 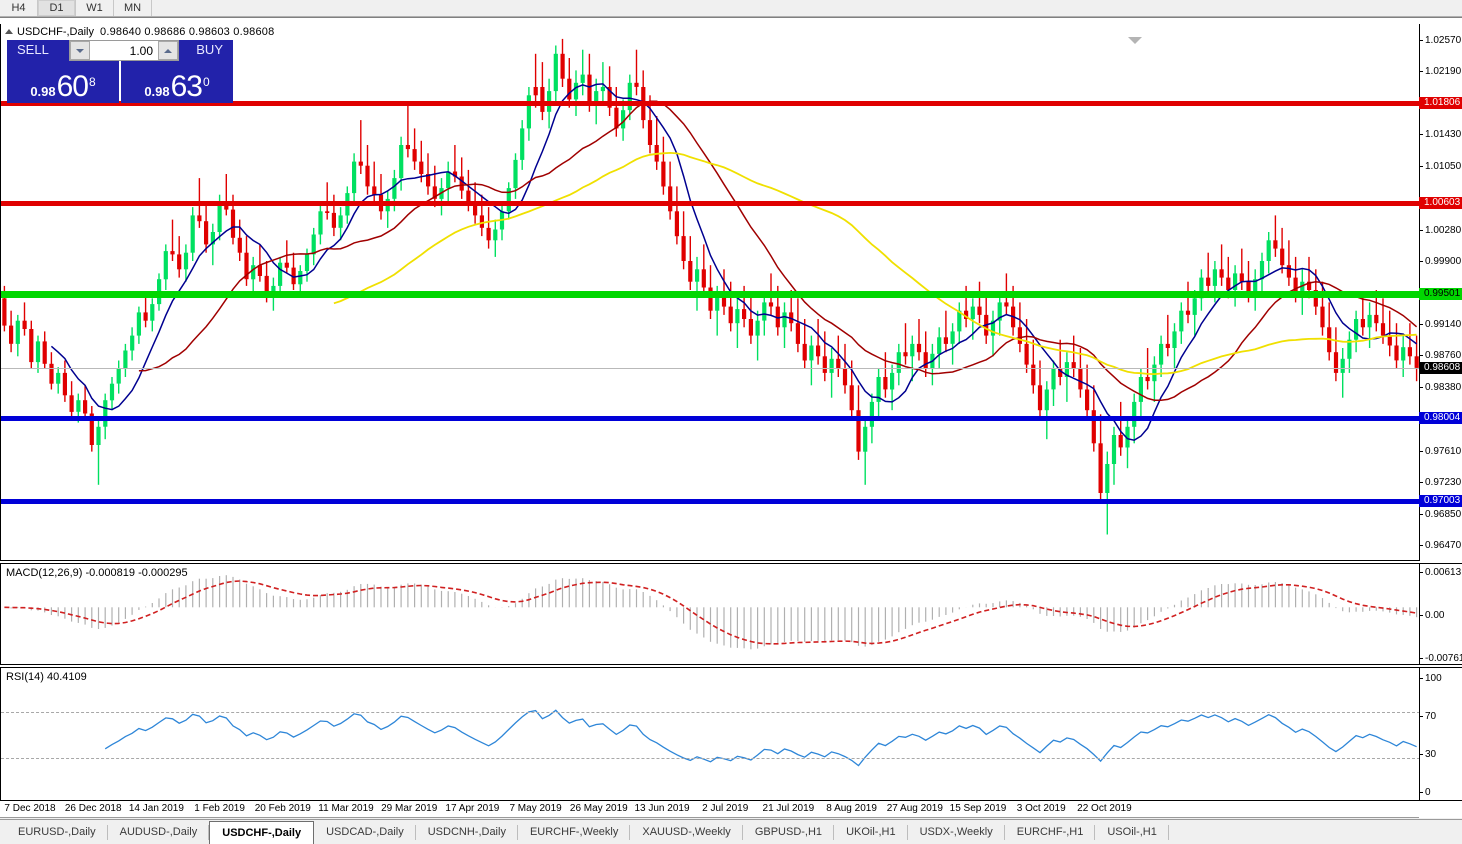 What do you see at coordinates (760, 738) in the screenshot?
I see `rsi-canvas` at bounding box center [760, 738].